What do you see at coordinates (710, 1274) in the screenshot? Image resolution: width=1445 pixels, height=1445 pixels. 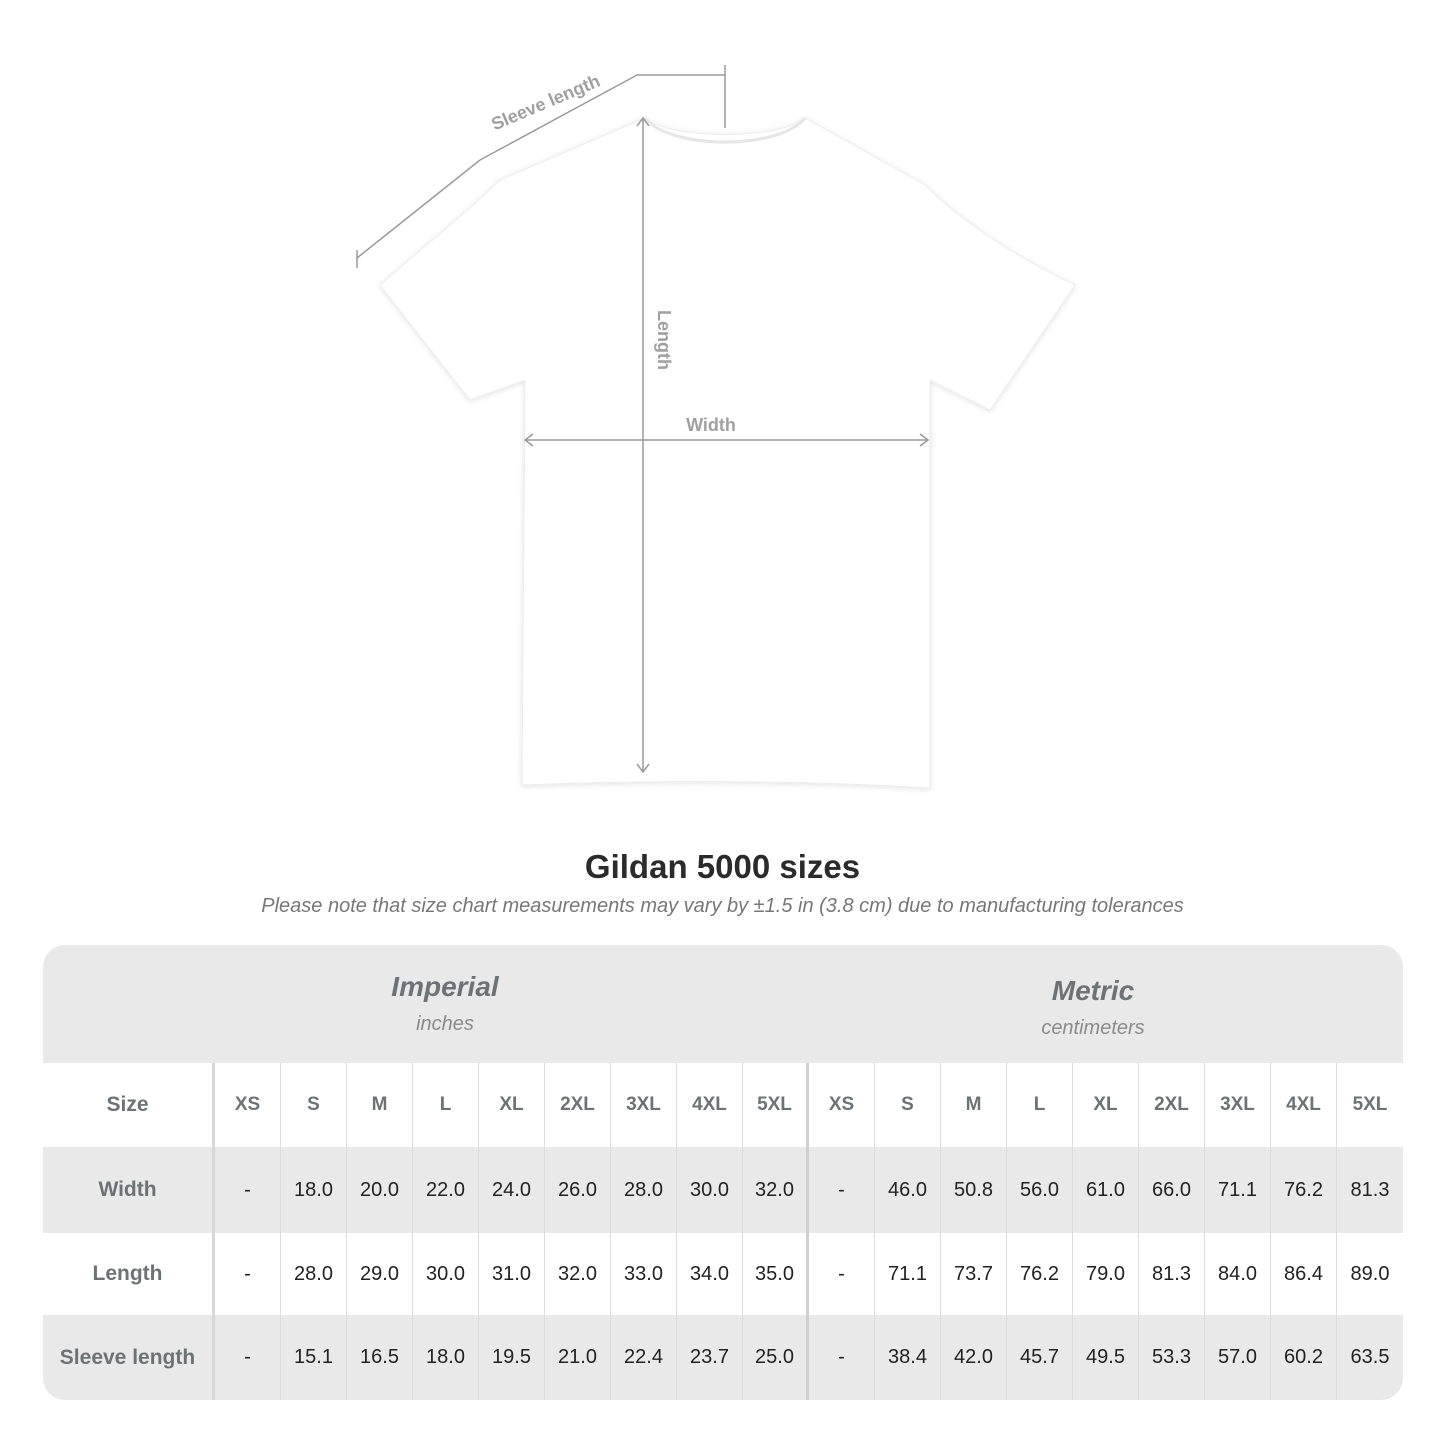 I see `table-cell: 34.0` at bounding box center [710, 1274].